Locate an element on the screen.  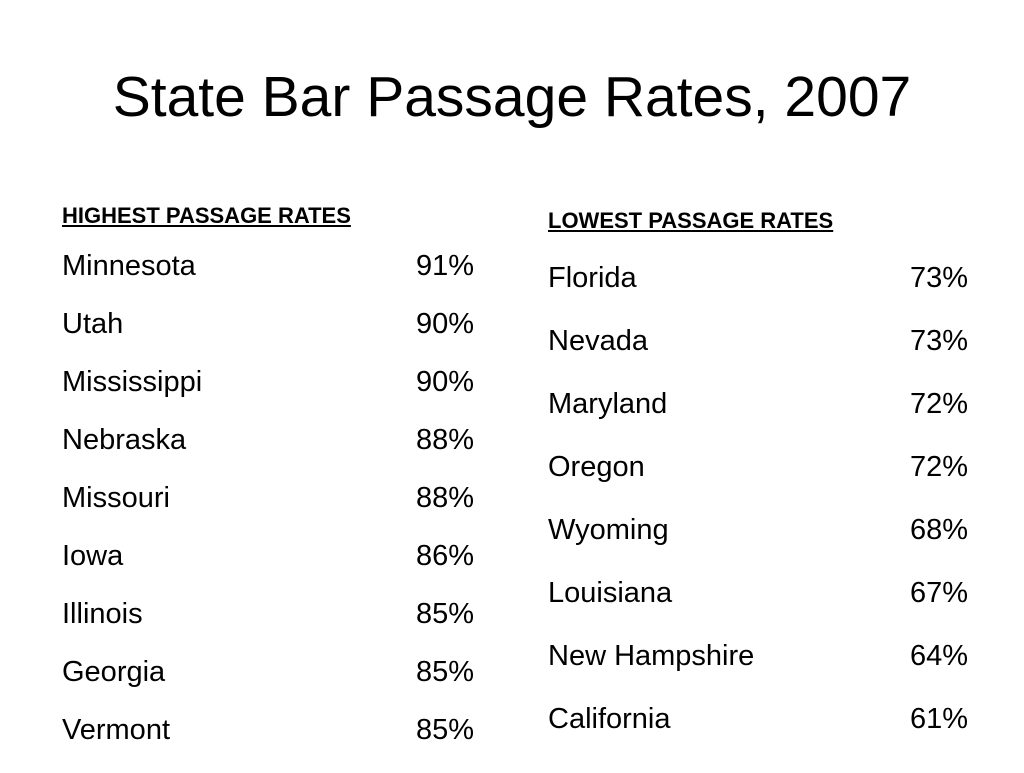
state-name: Oregon is located at coordinates (596, 467).